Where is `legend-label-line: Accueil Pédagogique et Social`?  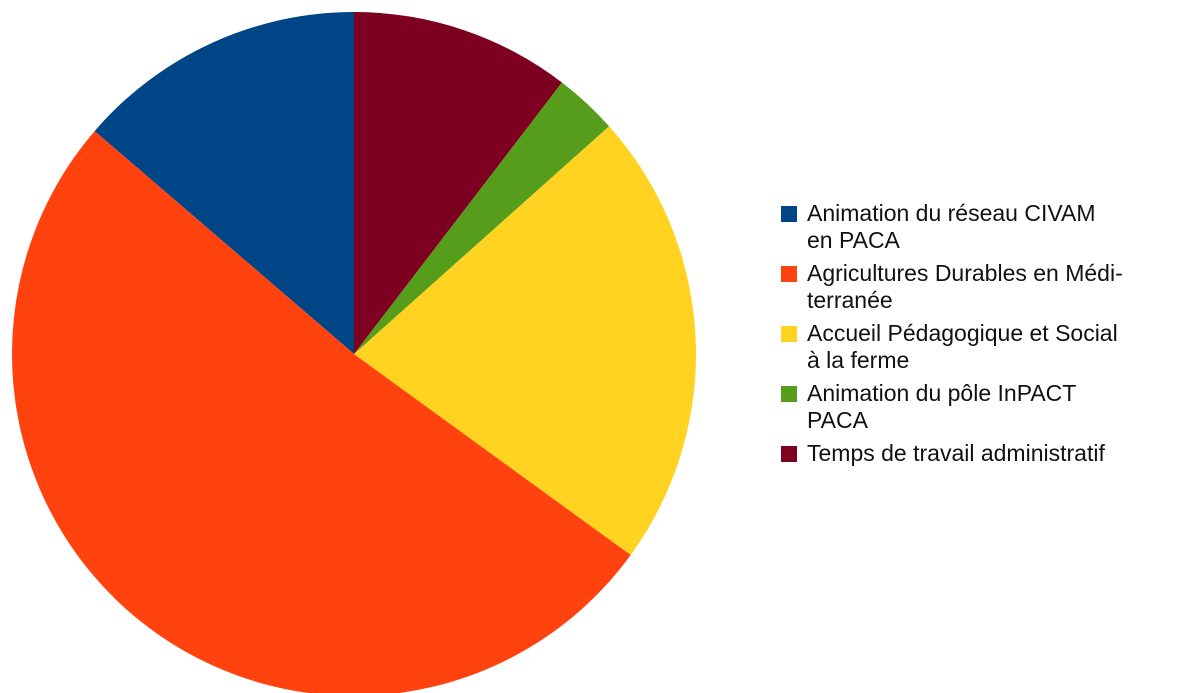 legend-label-line: Accueil Pédagogique et Social is located at coordinates (962, 333).